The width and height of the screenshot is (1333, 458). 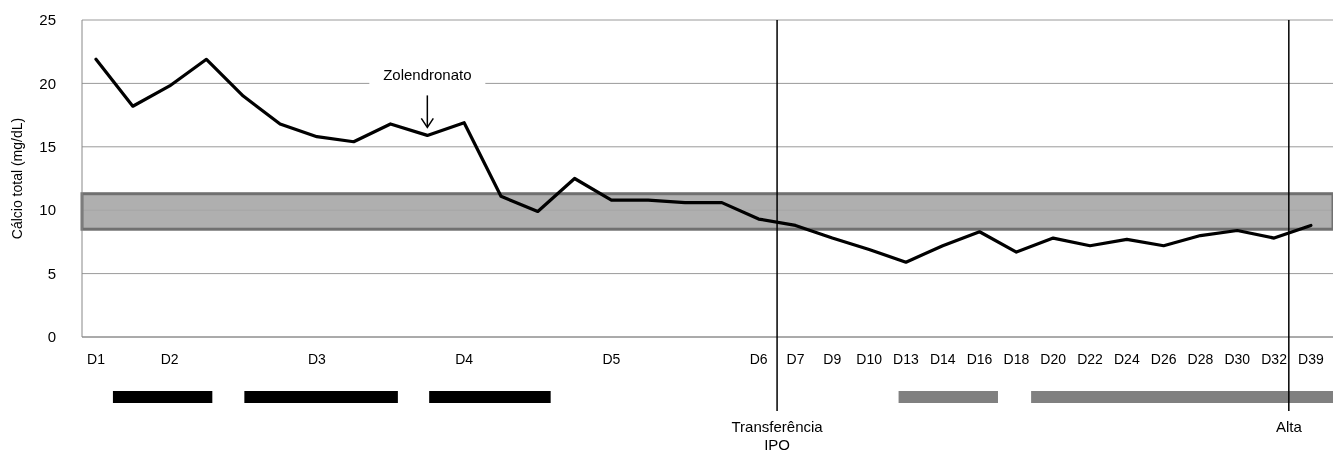 I want to click on x-tick-label: D20, so click(x=1053, y=359).